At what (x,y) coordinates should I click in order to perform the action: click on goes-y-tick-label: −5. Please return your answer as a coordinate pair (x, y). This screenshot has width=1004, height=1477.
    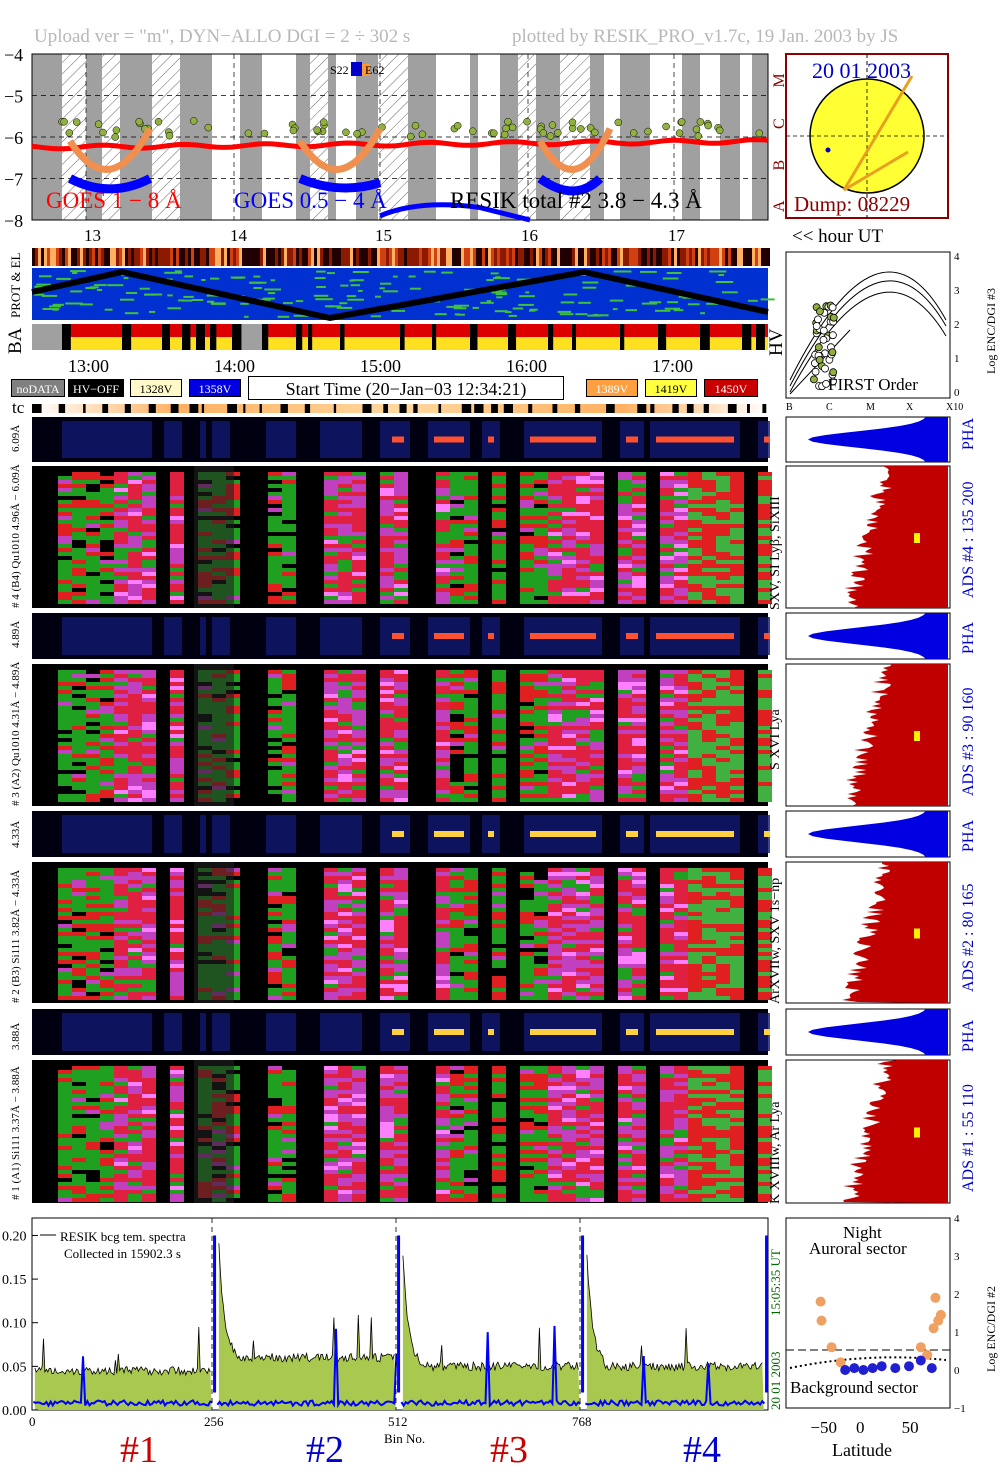
    Looking at the image, I should click on (13, 97).